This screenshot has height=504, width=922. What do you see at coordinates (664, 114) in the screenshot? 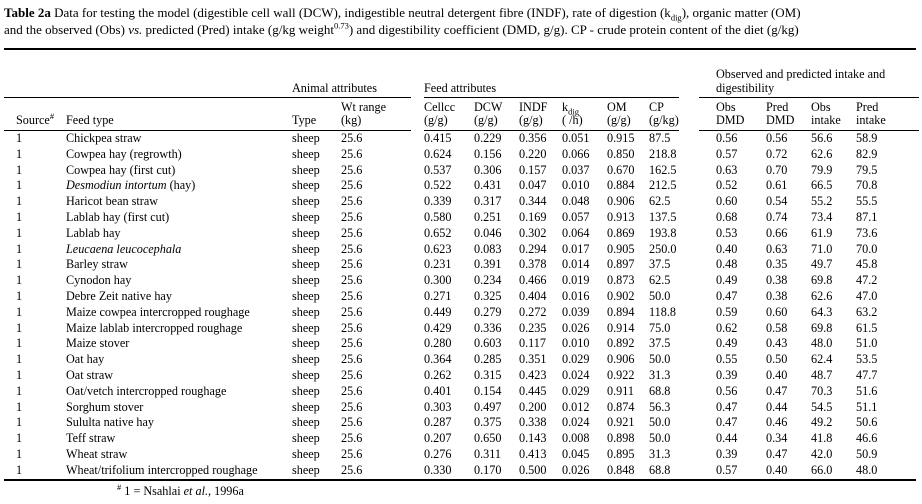
I see `col-header-cp: CP (g/kg)` at bounding box center [664, 114].